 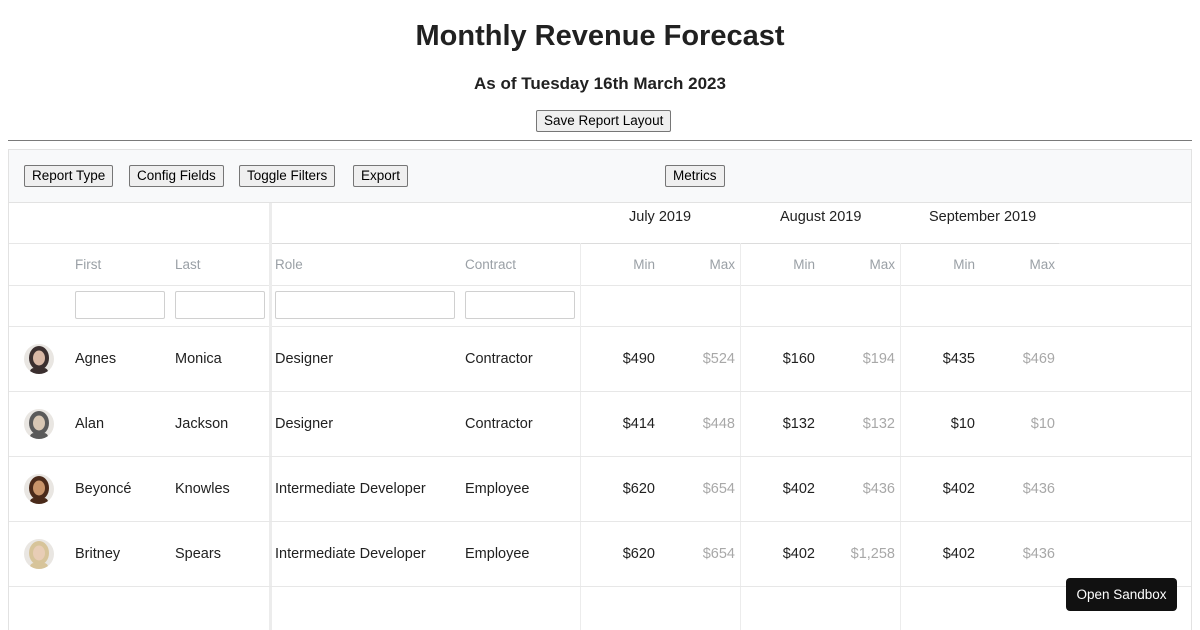 What do you see at coordinates (718, 359) in the screenshot?
I see `max-value-cell: $524` at bounding box center [718, 359].